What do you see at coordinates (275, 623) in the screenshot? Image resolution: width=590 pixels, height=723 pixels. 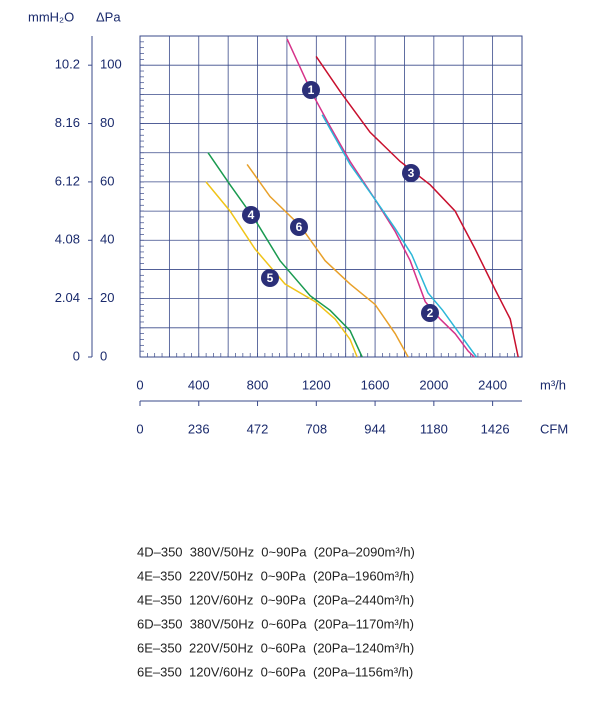 I see `note: 6D–350 380V/50Hz 0~60Pa (20Pa–1170m³/h)` at bounding box center [275, 623].